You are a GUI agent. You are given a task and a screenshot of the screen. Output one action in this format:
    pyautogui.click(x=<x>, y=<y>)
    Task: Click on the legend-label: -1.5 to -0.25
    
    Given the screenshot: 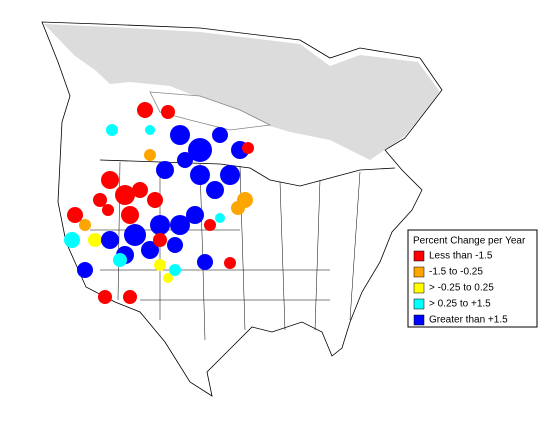 What is the action you would take?
    pyautogui.click(x=456, y=272)
    